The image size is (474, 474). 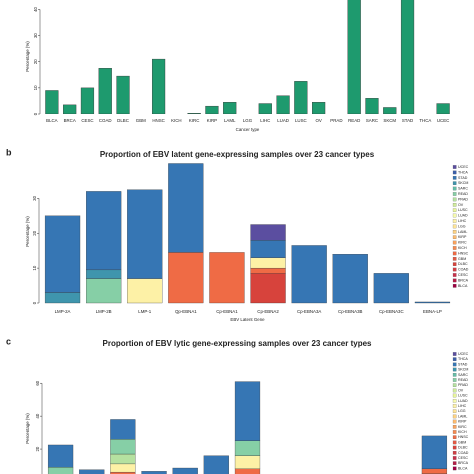 I want to click on legend-label: GBM, so click(x=462, y=259).